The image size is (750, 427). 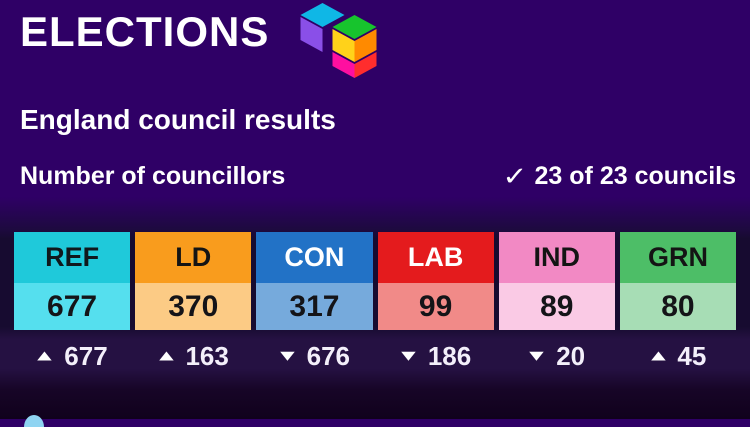 I want to click on party-card: LD 370, so click(x=193, y=281).